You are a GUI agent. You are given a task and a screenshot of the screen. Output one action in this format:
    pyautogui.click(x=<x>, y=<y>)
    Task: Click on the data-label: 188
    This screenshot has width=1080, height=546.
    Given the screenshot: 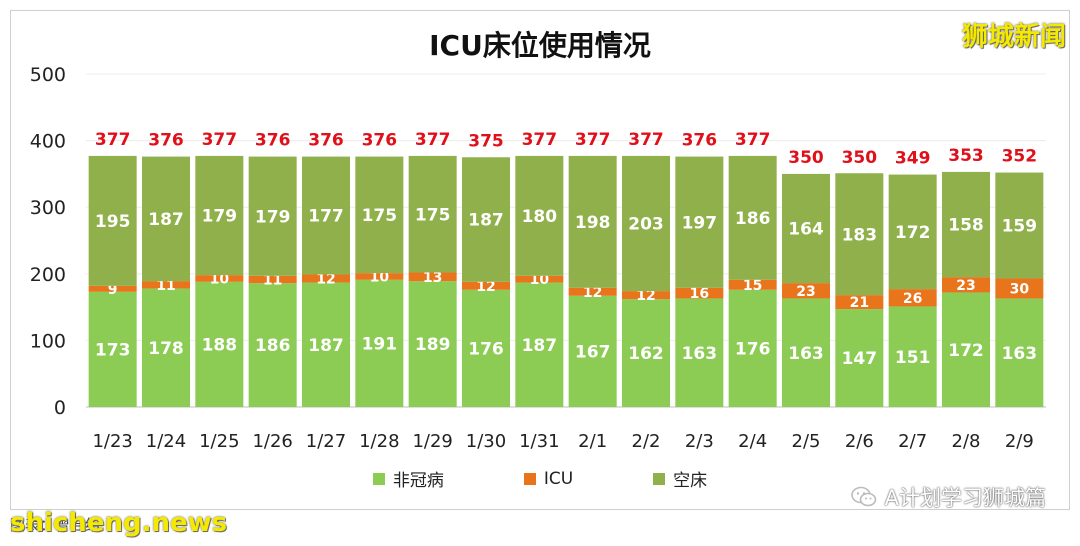 What is the action you would take?
    pyautogui.click(x=220, y=346)
    